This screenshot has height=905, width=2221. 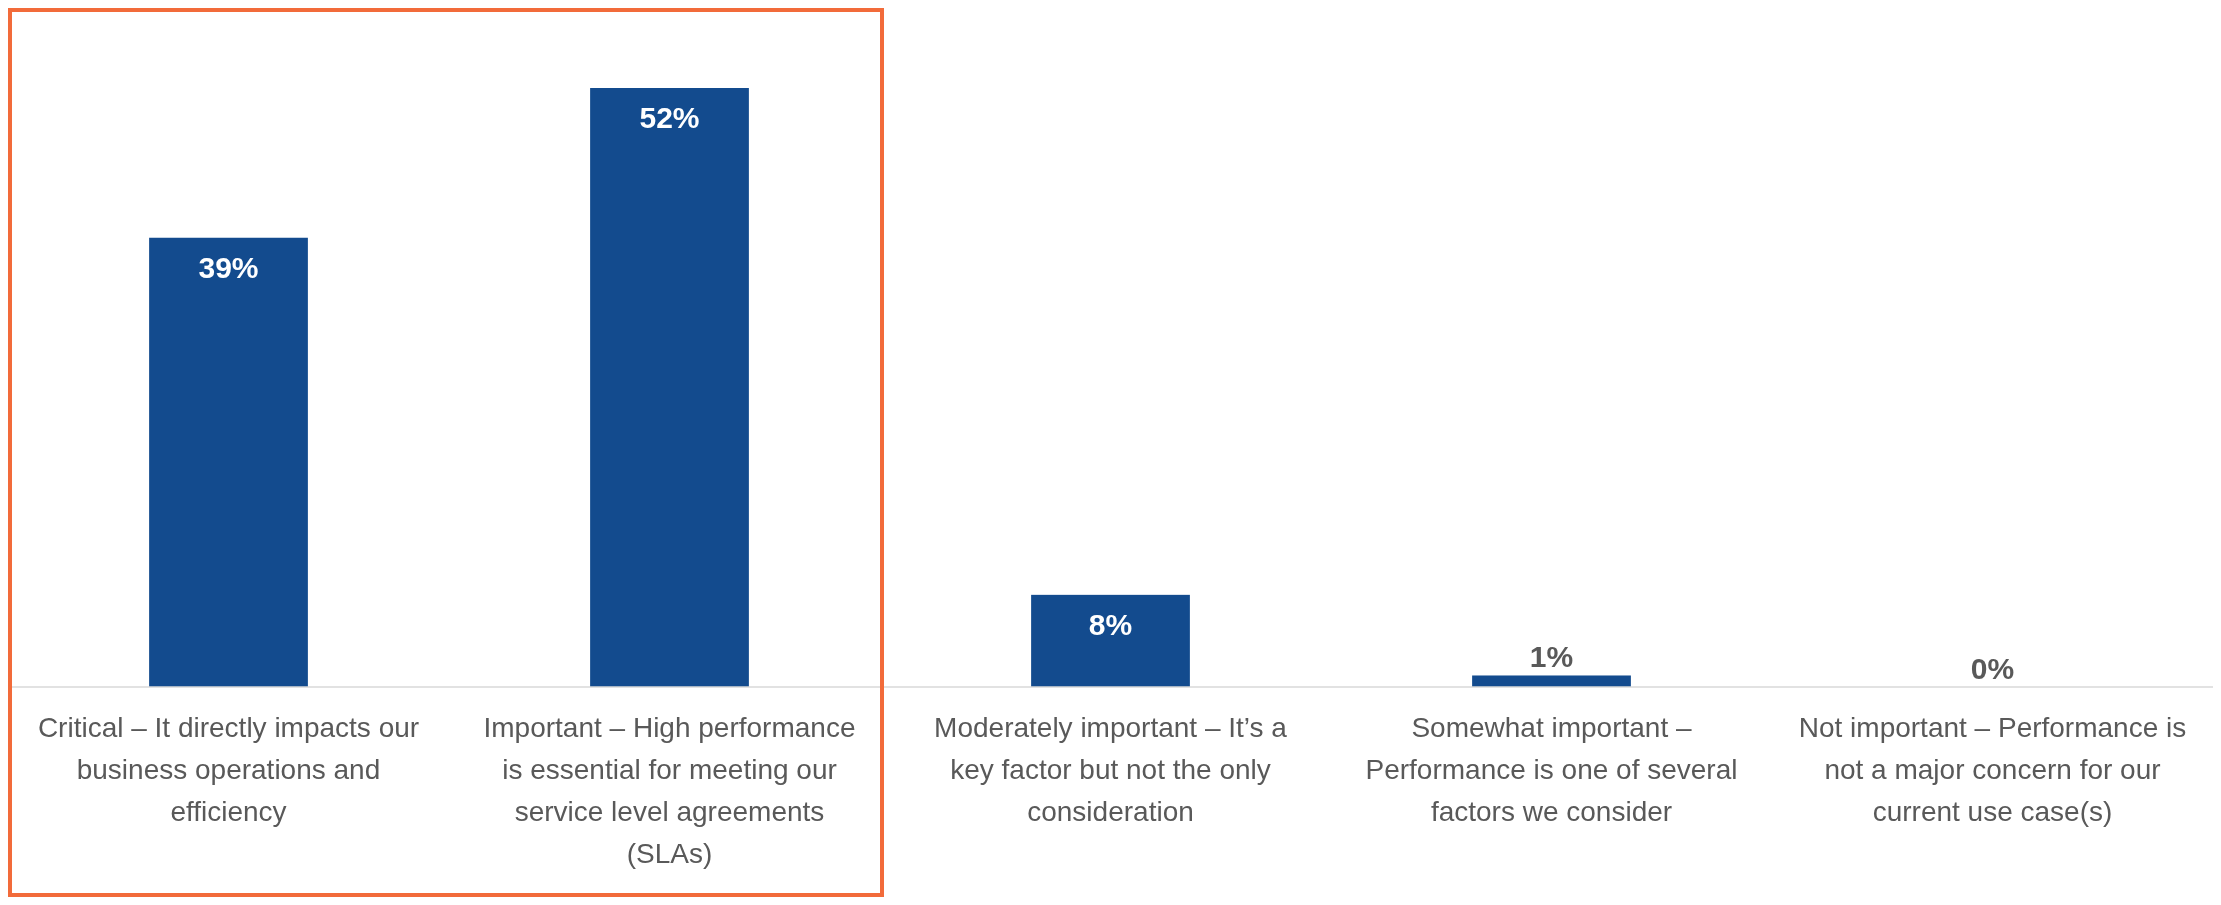 I want to click on x-tick-label: Important – High performance is essential for meeting our service level agreements (SLAs), so click(x=669, y=790).